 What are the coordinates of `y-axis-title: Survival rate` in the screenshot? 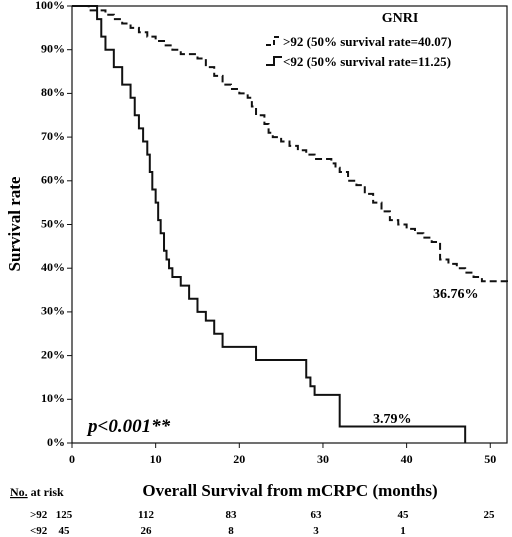 It's located at (14, 223).